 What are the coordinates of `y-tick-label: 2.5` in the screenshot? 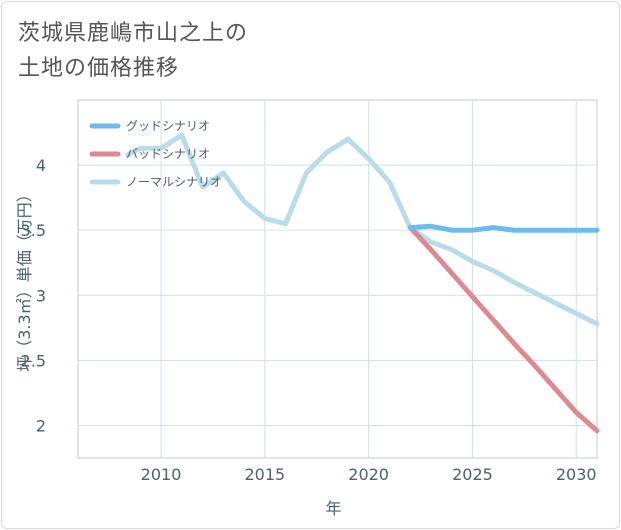 It's located at (33, 360).